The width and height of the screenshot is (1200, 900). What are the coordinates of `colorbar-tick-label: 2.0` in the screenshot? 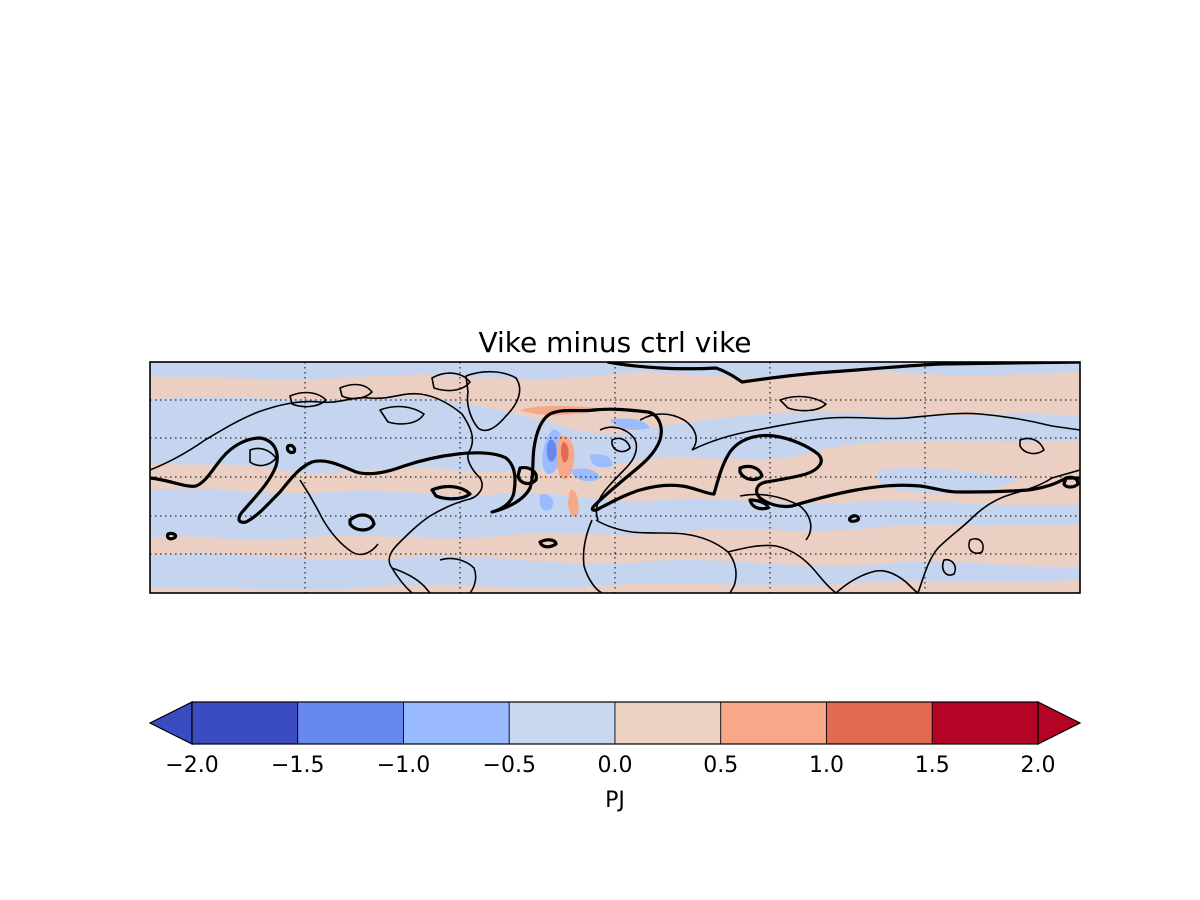 It's located at (1038, 765).